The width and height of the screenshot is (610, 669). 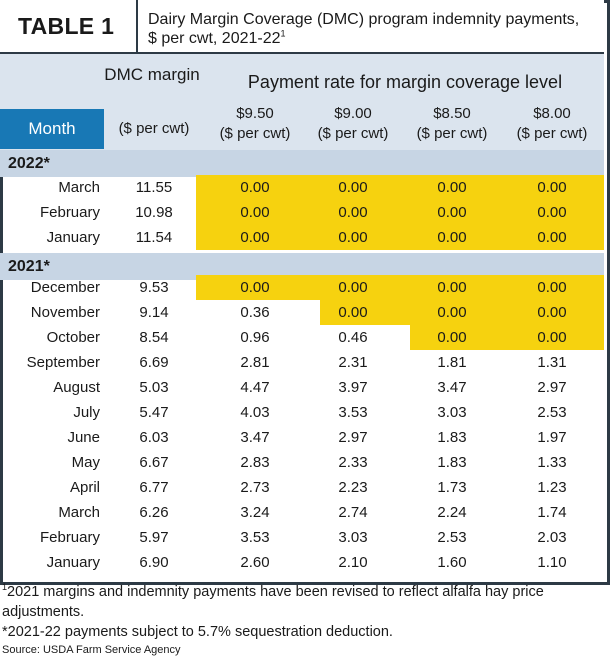 What do you see at coordinates (552, 537) in the screenshot?
I see `payment-cell: 2.03` at bounding box center [552, 537].